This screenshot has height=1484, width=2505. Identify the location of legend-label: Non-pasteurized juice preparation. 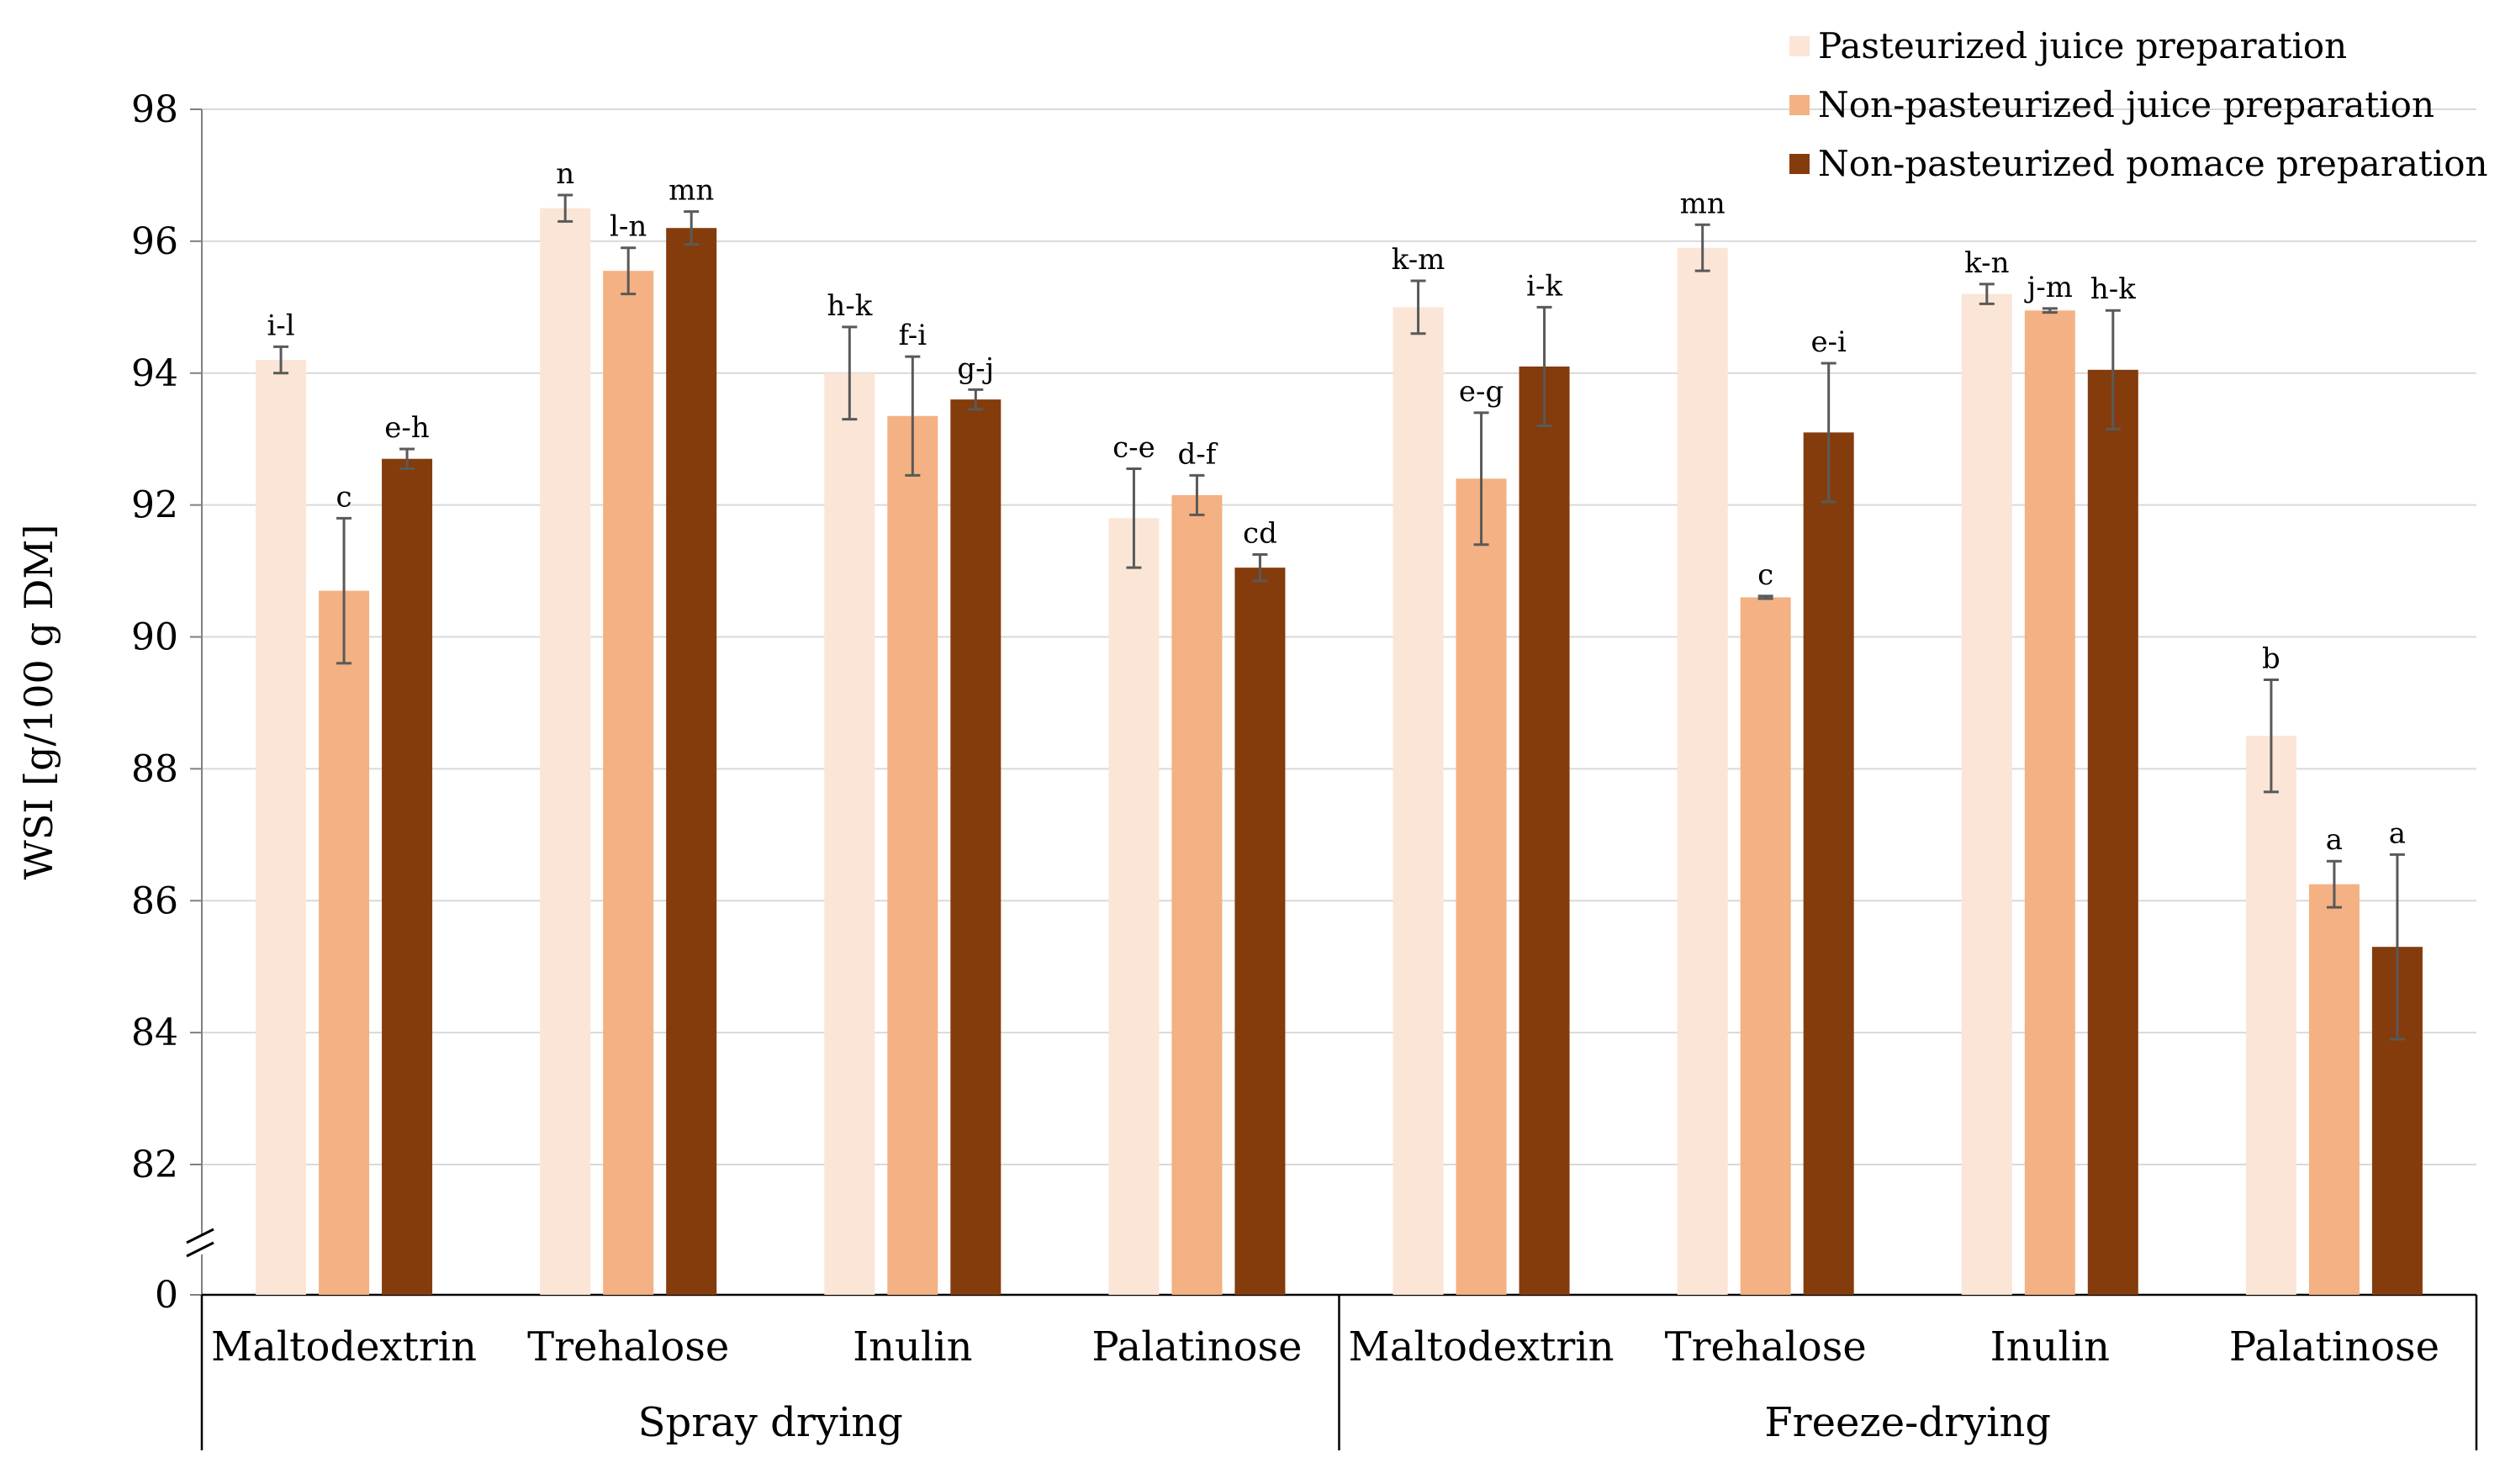
(2126, 104).